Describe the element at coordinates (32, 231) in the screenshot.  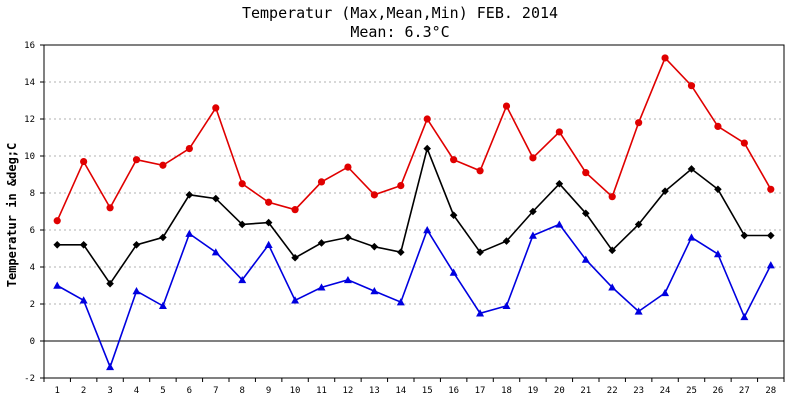
I see `y-tick-label: 6` at that location.